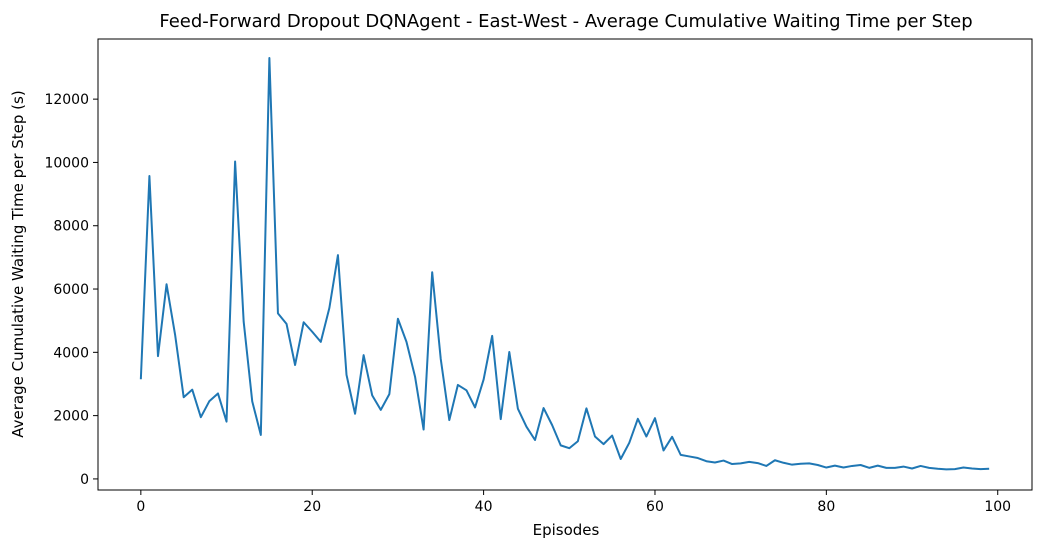  Describe the element at coordinates (140, 507) in the screenshot. I see `x-tick-label: 0` at that location.